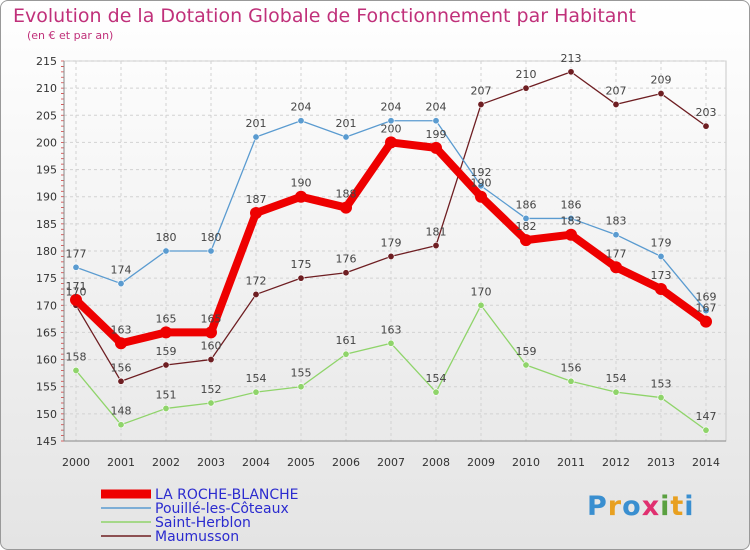 Image resolution: width=750 pixels, height=550 pixels. Describe the element at coordinates (571, 221) in the screenshot. I see `data-label: 183` at that location.